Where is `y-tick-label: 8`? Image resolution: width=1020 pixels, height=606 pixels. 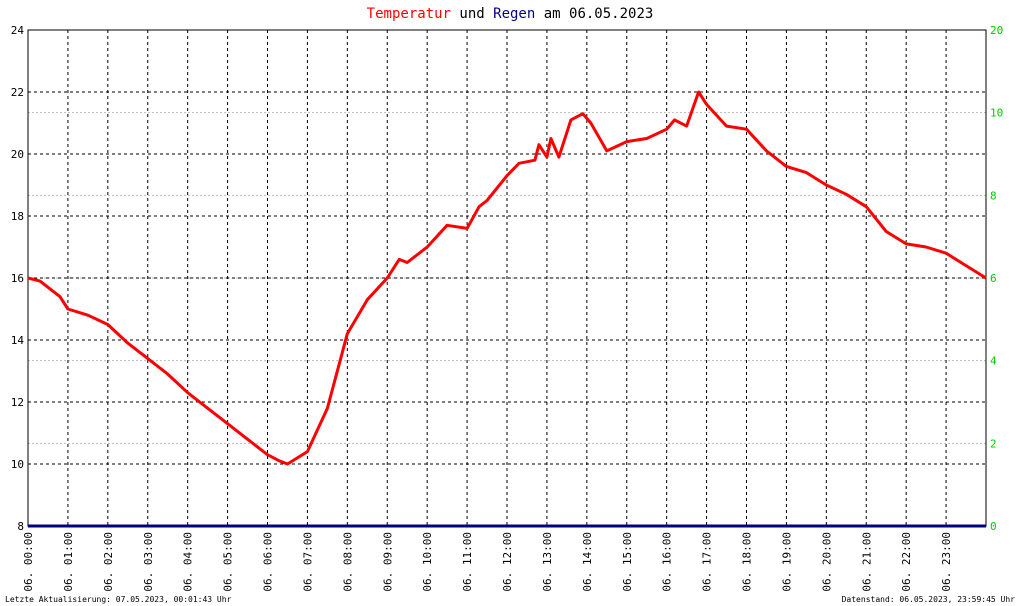 y-tick-label: 8 is located at coordinates (20, 526).